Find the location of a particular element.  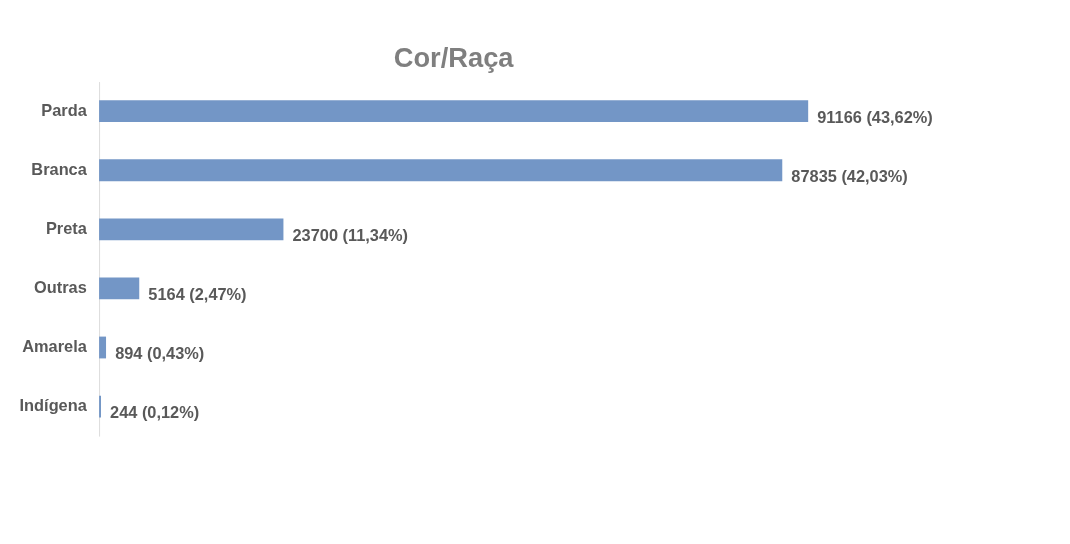

data-label: 23700 (11,34%) is located at coordinates (350, 235).